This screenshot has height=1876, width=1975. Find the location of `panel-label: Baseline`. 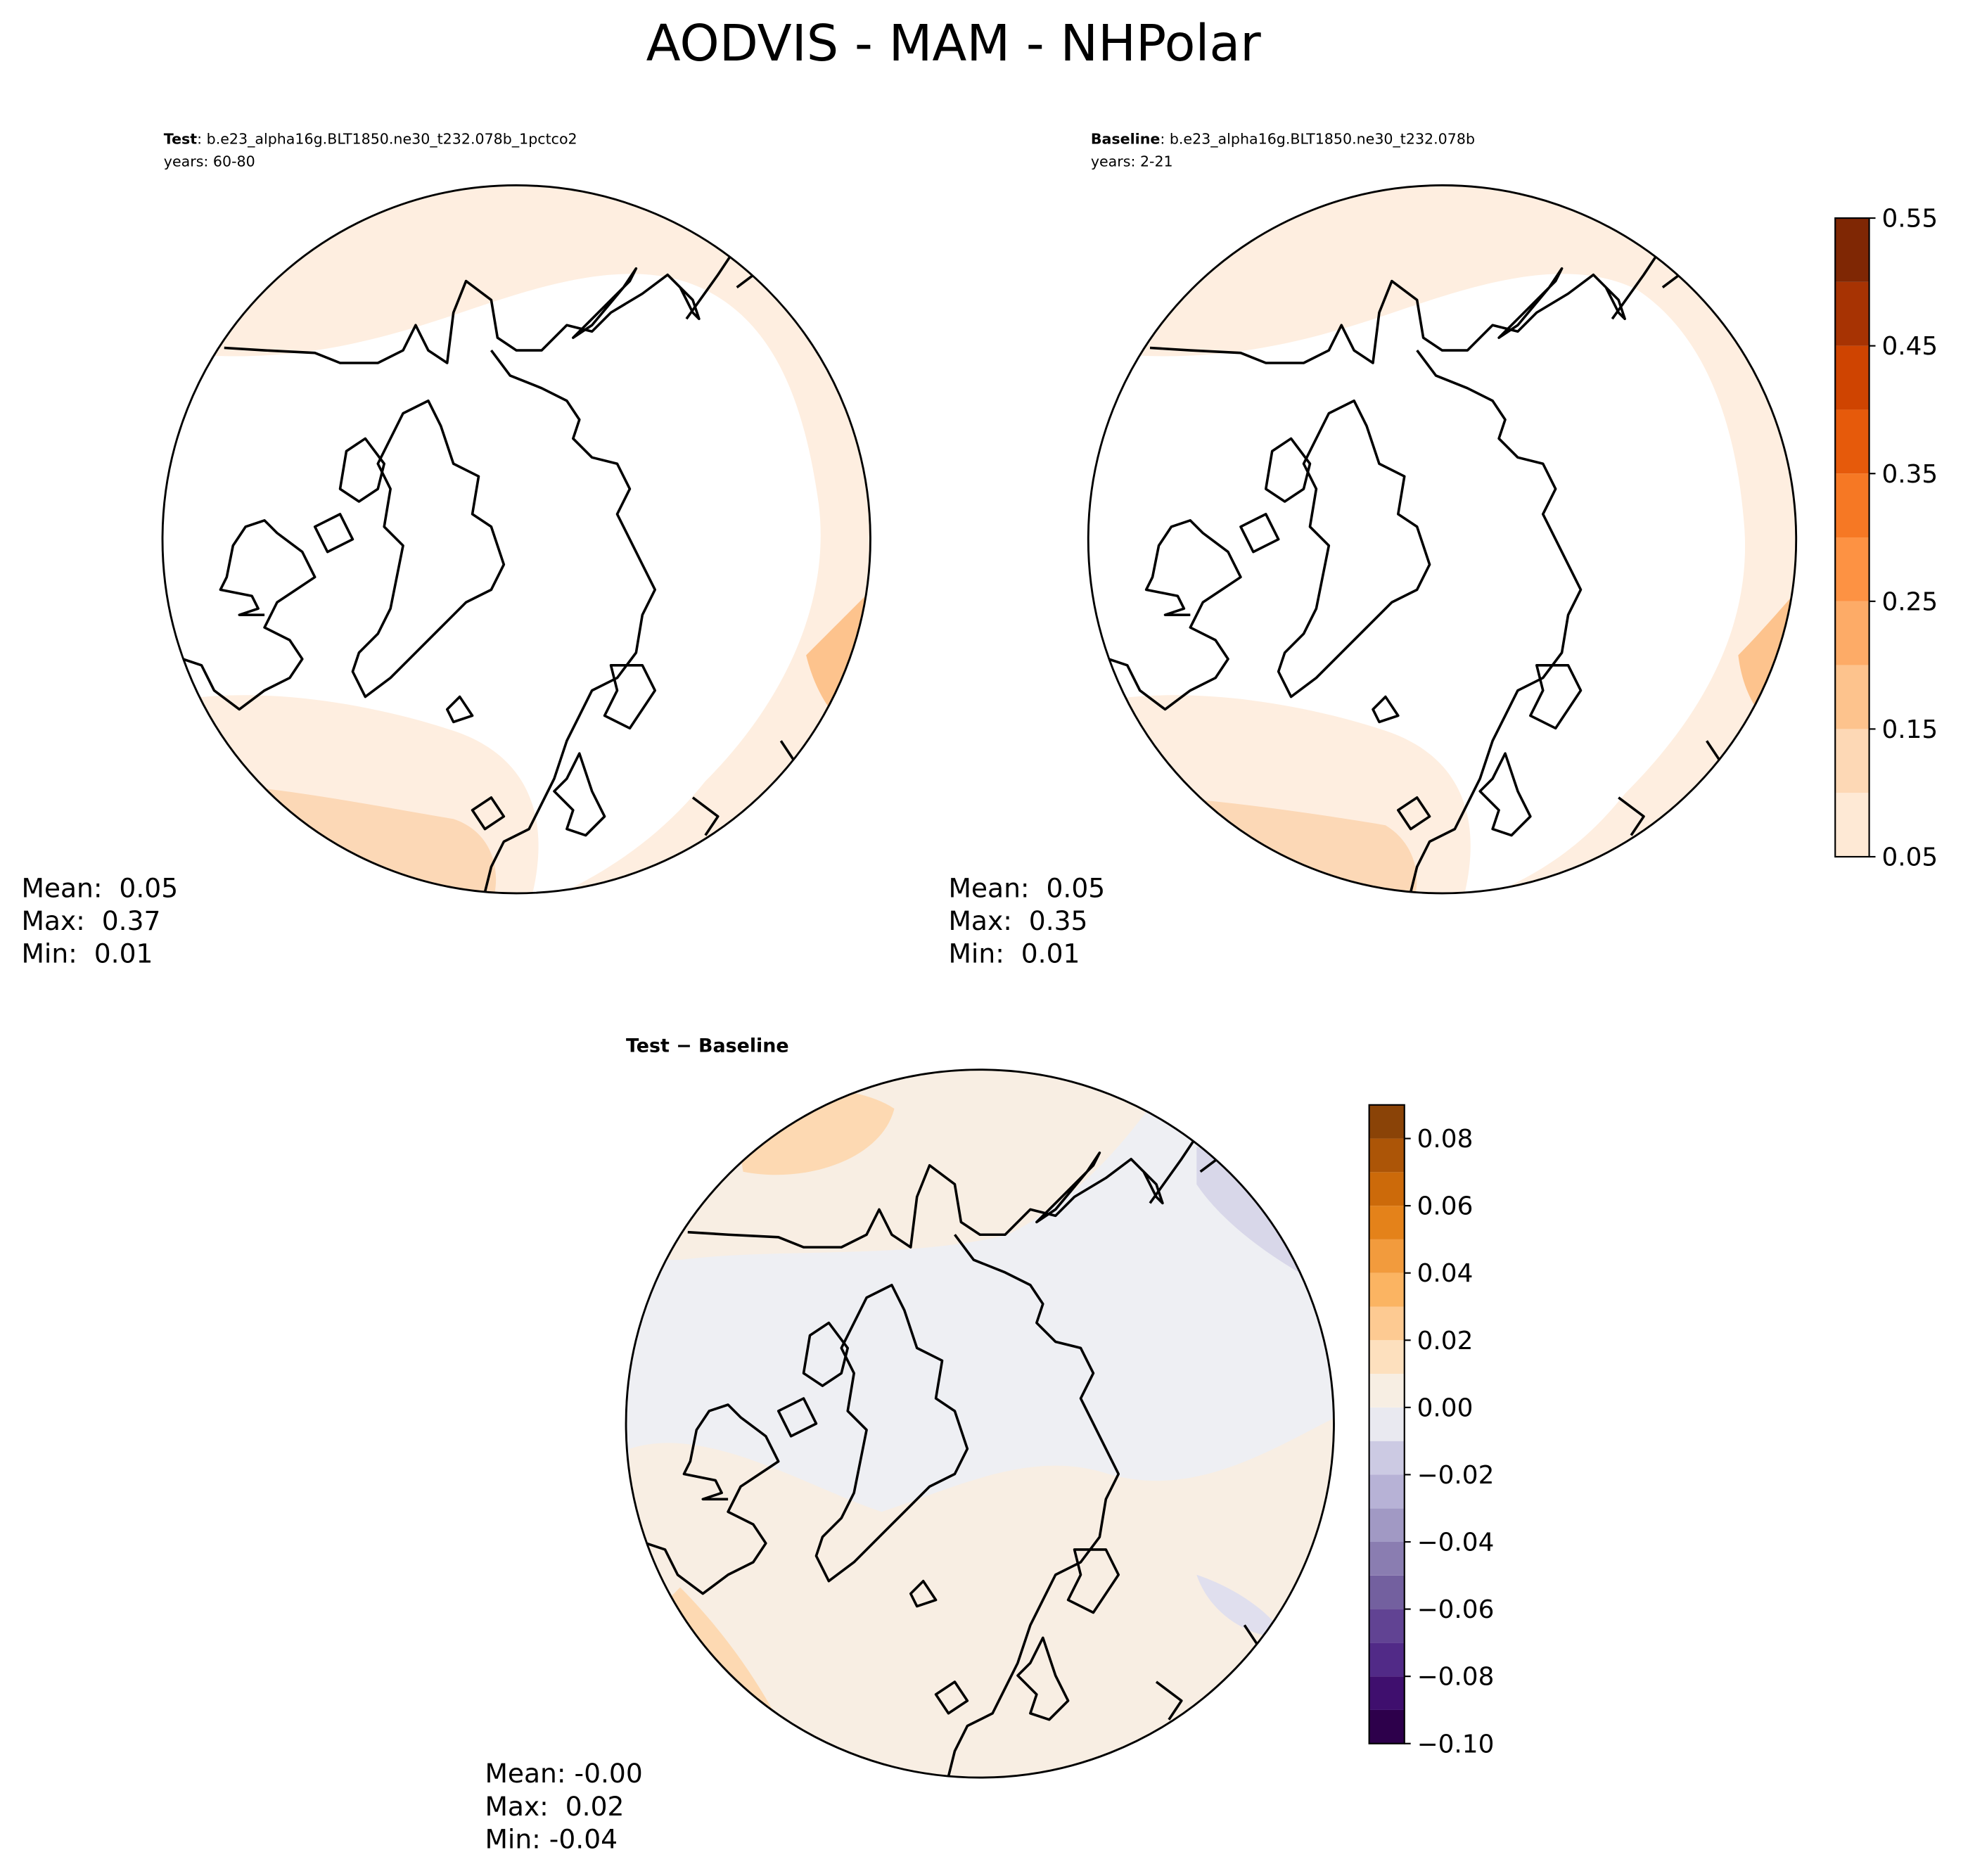

panel-label: Baseline is located at coordinates (1126, 138).